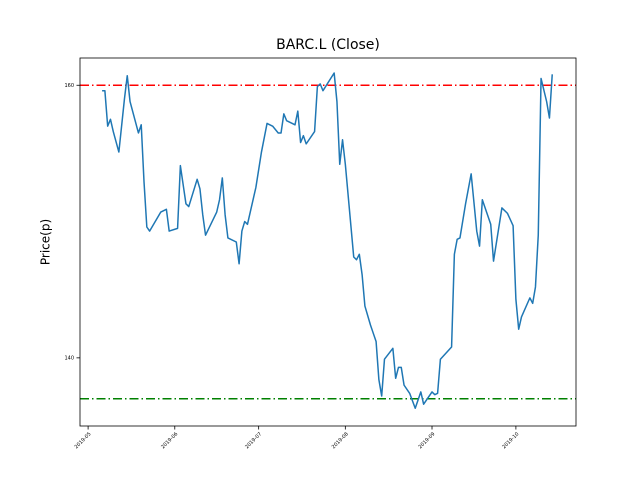 Image resolution: width=640 pixels, height=480 pixels. What do you see at coordinates (69, 358) in the screenshot?
I see `y-tick-label: 140` at bounding box center [69, 358].